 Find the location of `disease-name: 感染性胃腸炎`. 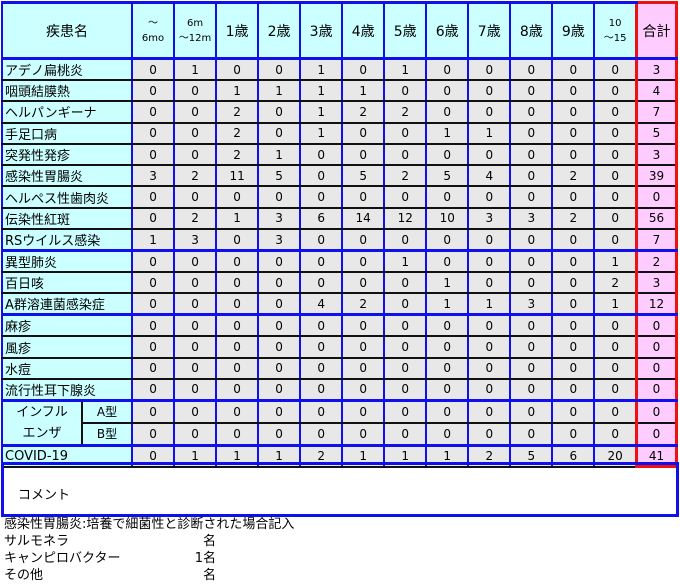

disease-name: 感染性胃腸炎 is located at coordinates (67, 176).